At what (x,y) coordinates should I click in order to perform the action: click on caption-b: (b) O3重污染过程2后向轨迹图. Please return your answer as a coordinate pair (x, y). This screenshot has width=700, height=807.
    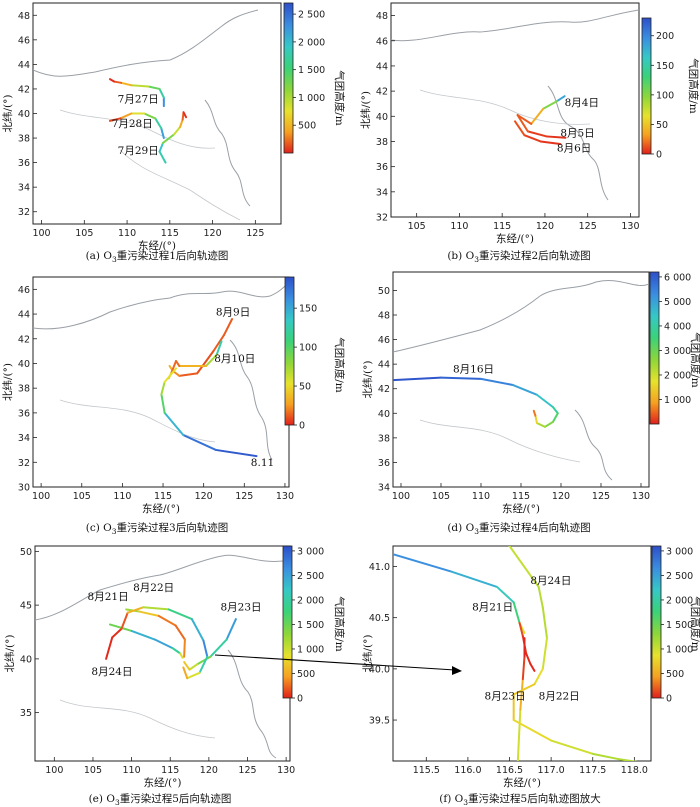
    Looking at the image, I should click on (518, 256).